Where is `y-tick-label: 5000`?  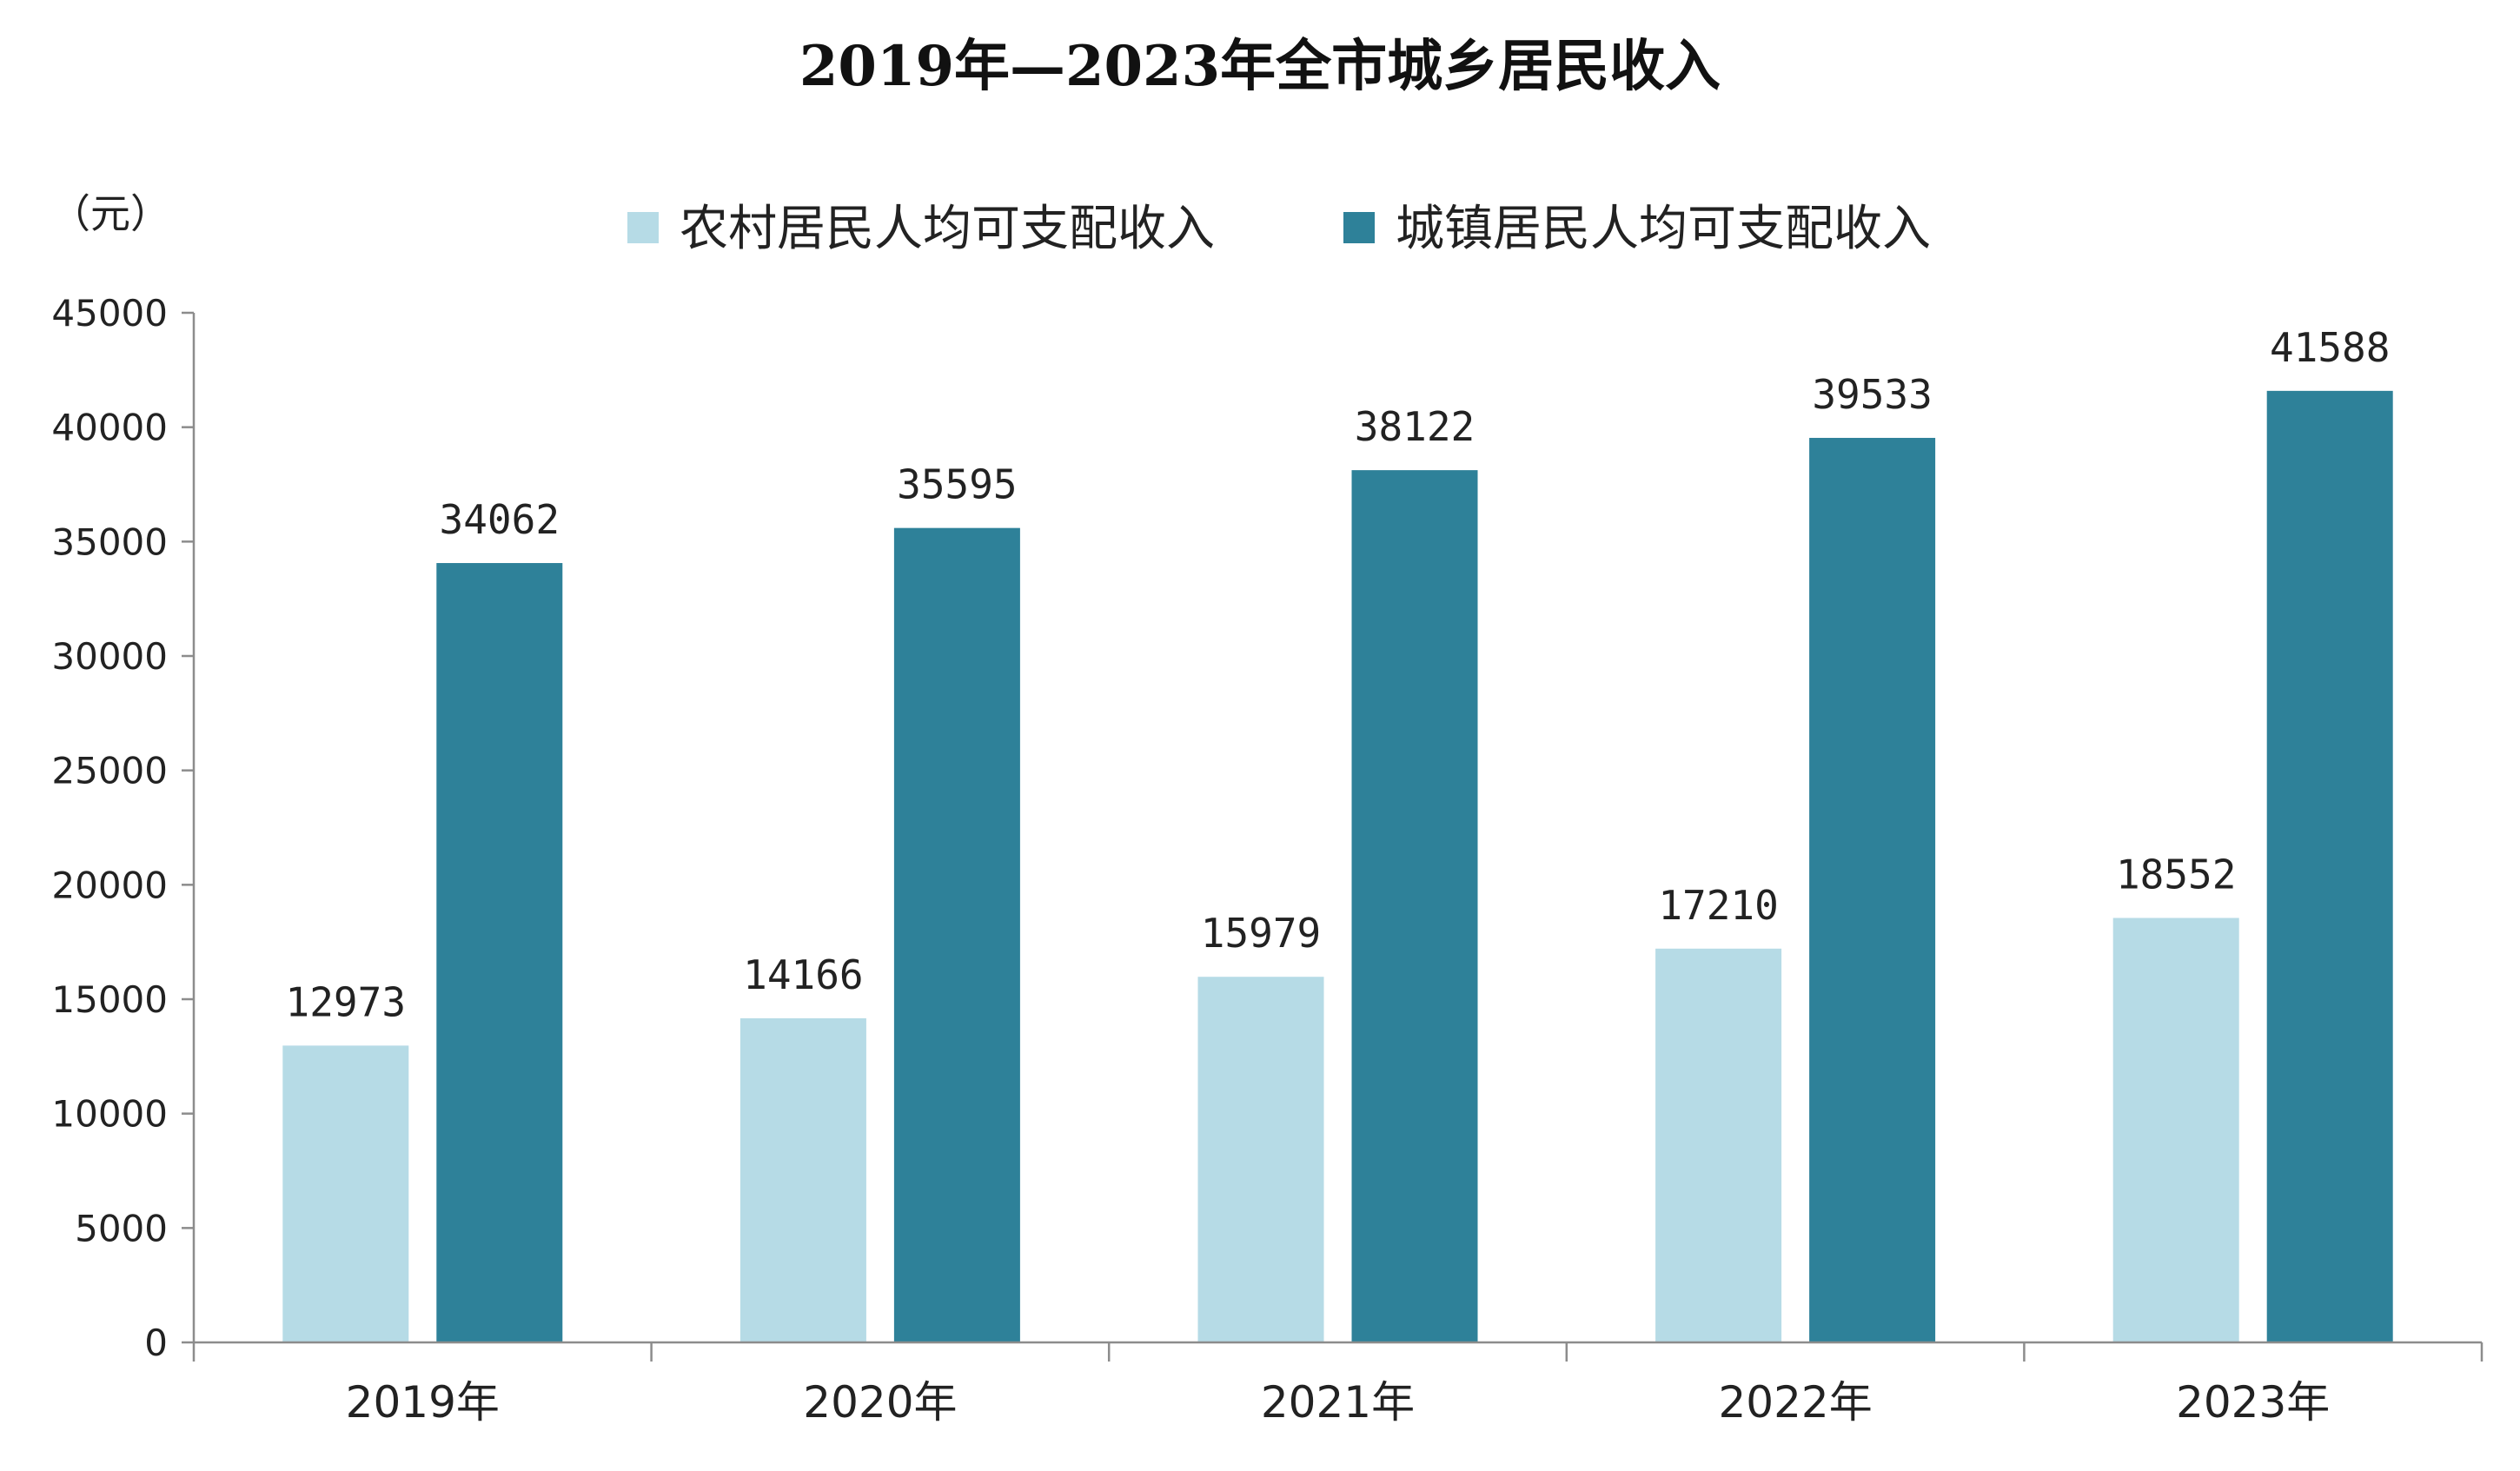 y-tick-label: 5000 is located at coordinates (121, 1228).